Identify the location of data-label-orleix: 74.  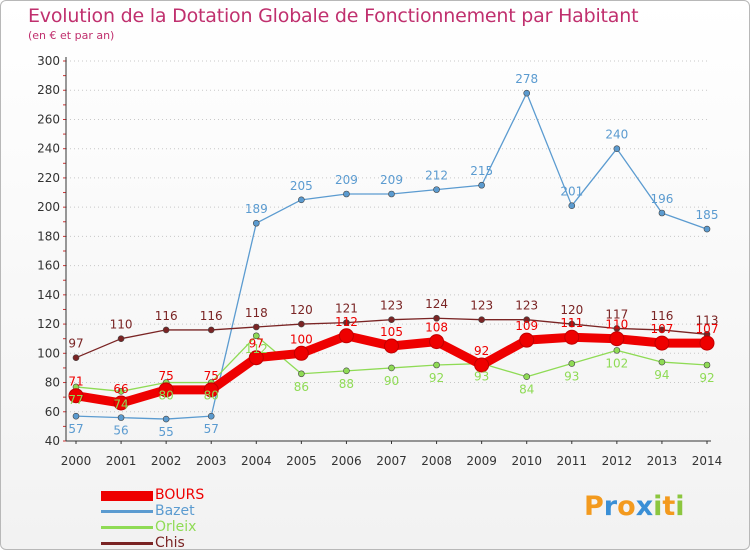
(120, 404).